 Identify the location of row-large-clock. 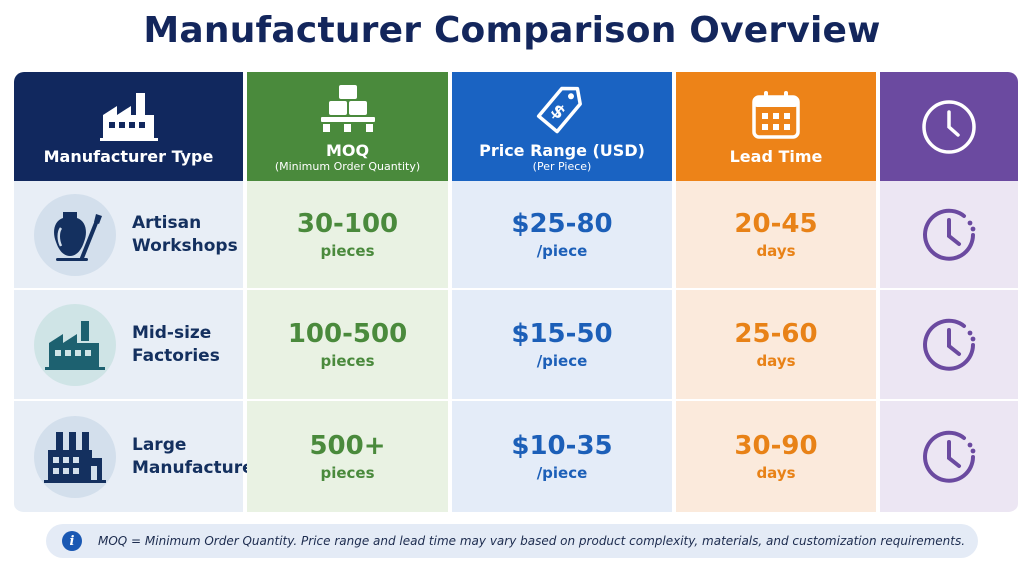
(949, 457).